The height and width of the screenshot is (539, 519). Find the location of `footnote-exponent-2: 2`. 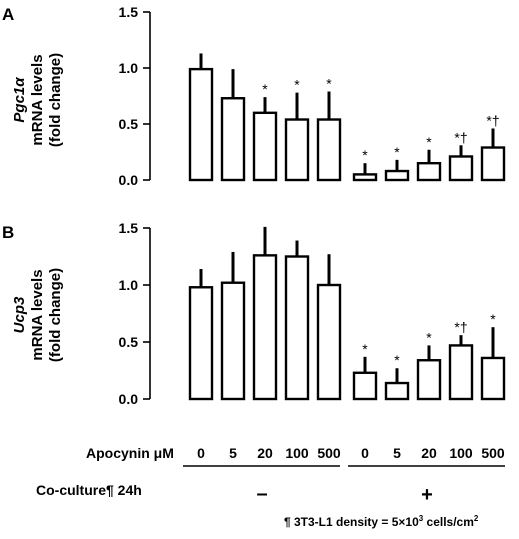

footnote-exponent-2: 2 is located at coordinates (476, 518).